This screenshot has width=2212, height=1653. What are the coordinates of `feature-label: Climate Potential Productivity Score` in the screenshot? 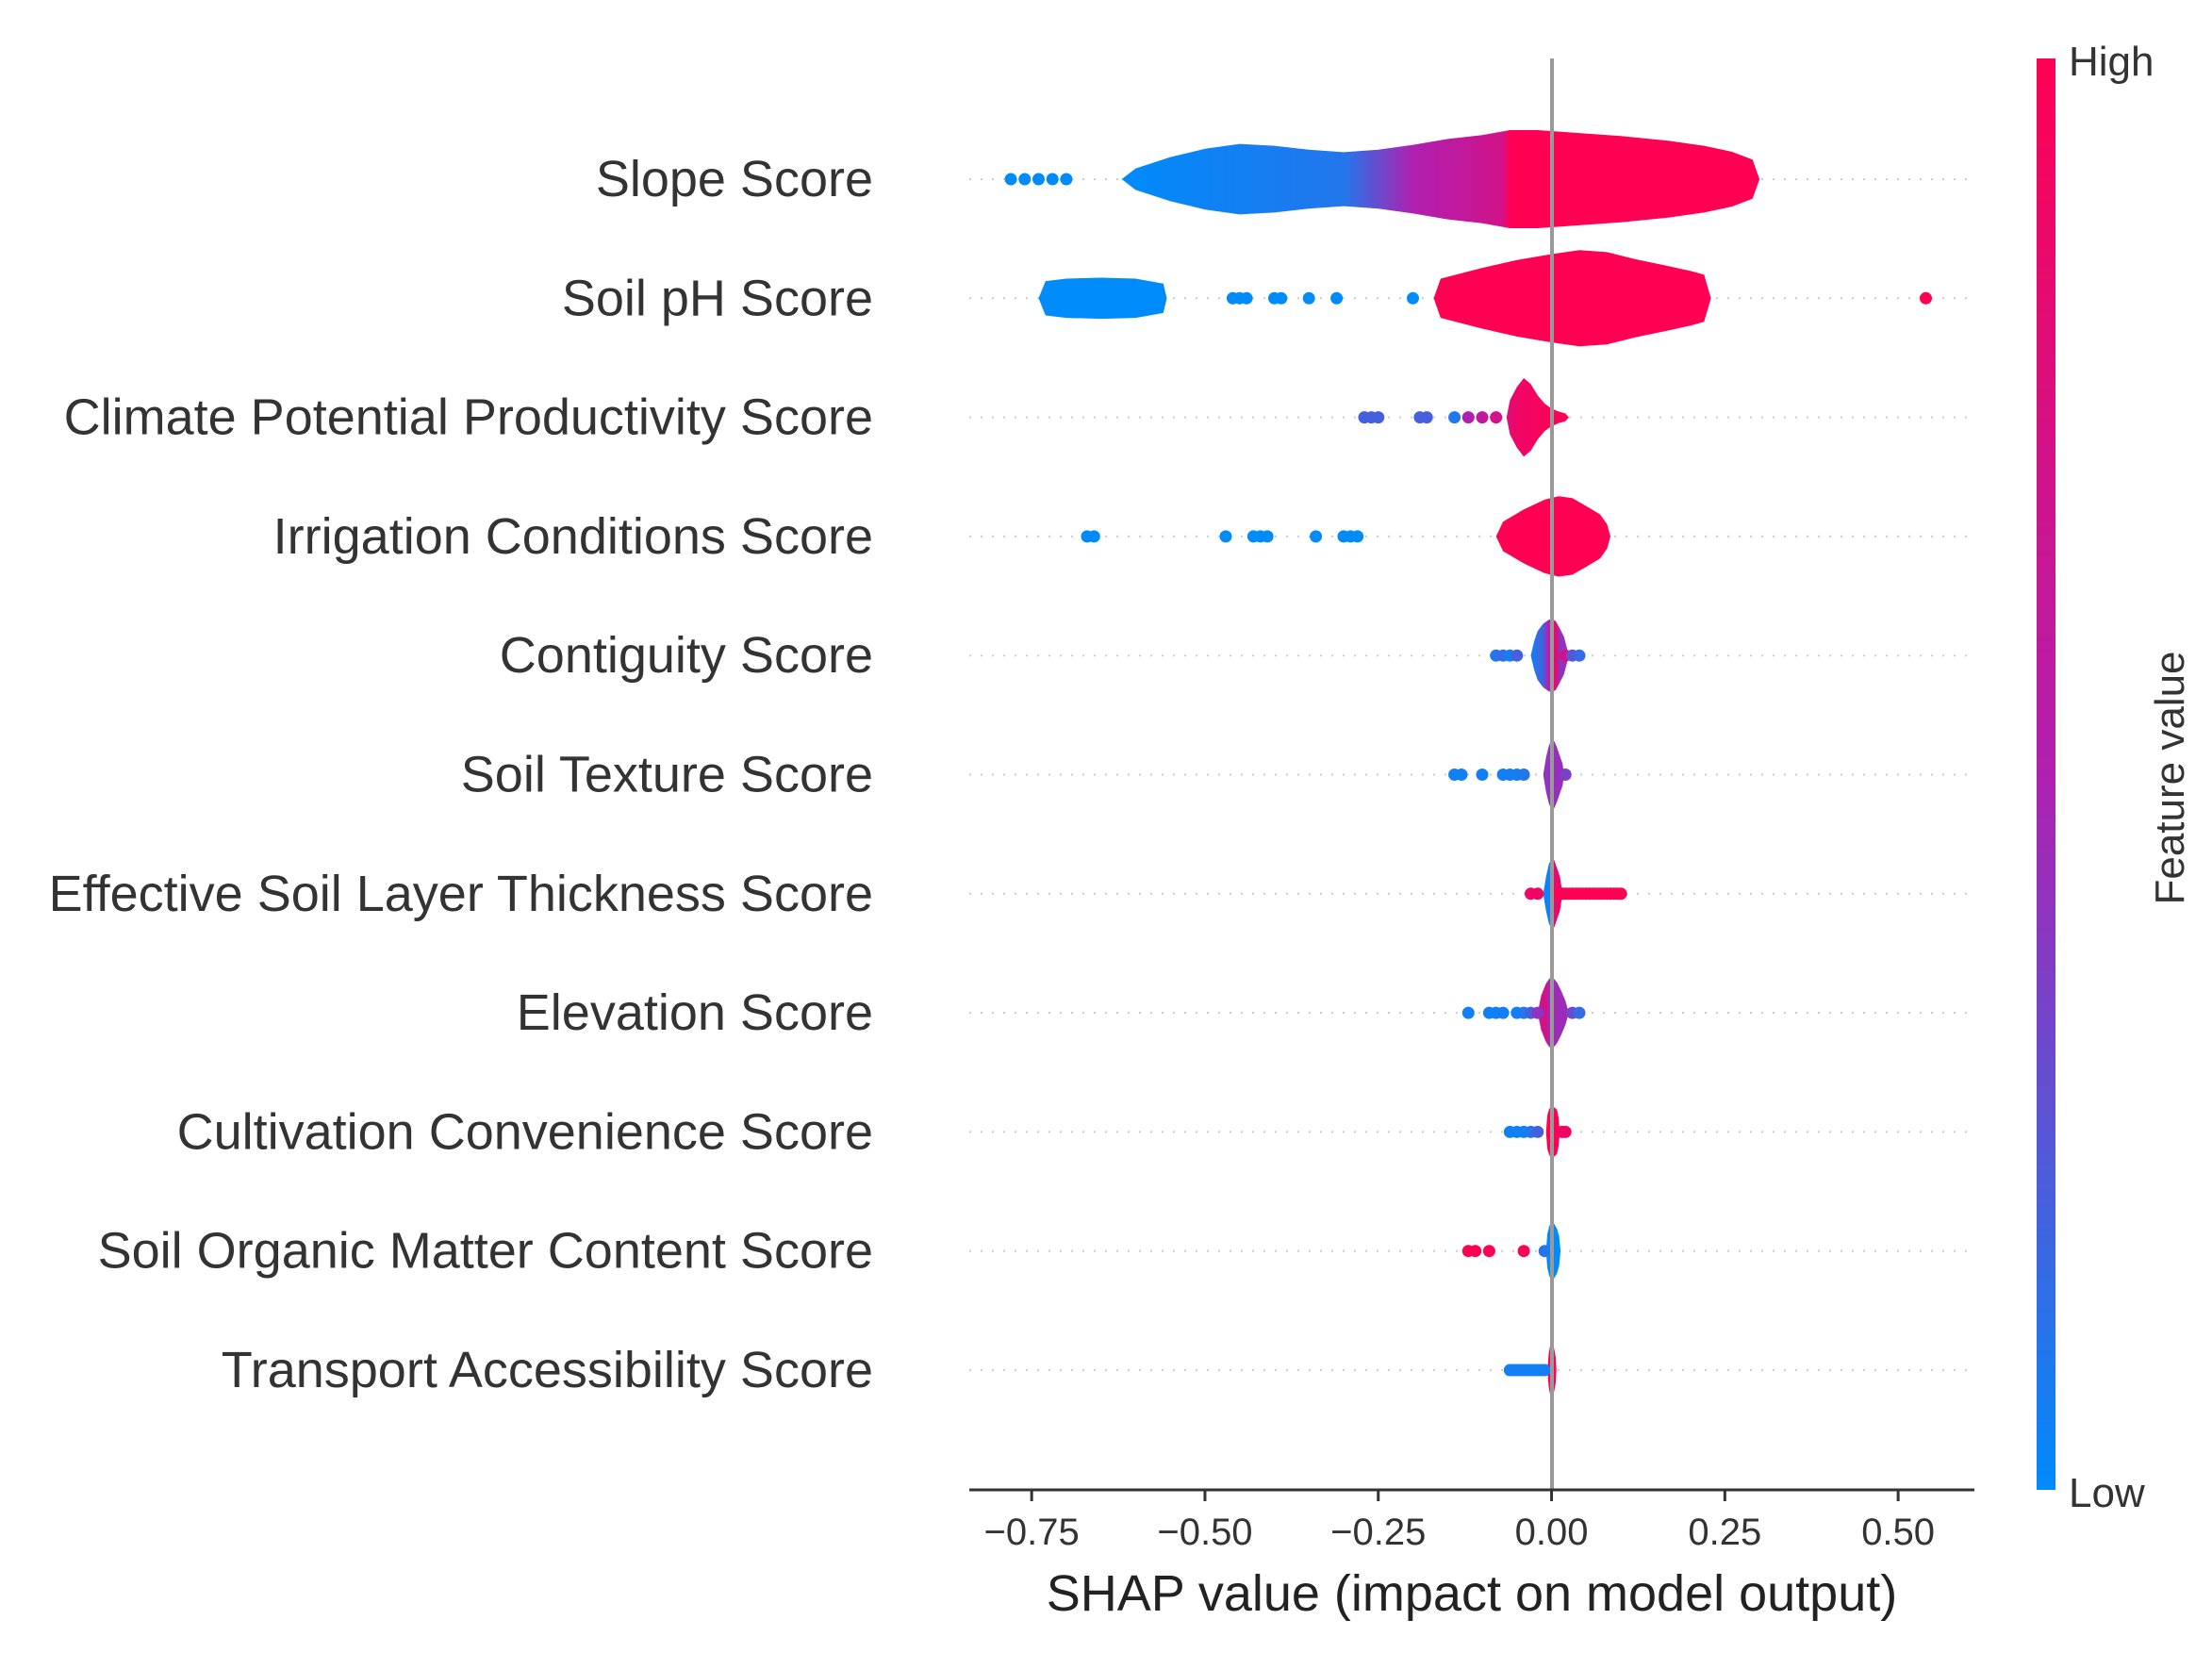 It's located at (468, 417).